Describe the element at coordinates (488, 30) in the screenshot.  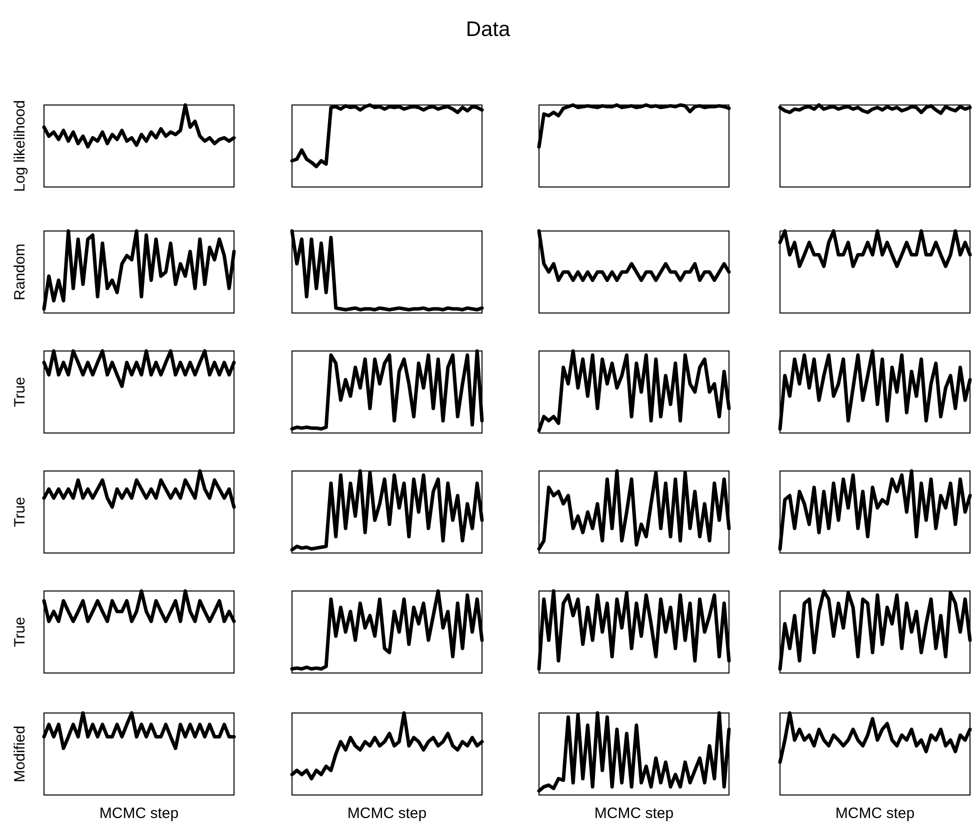
I see `chart-title: Data` at that location.